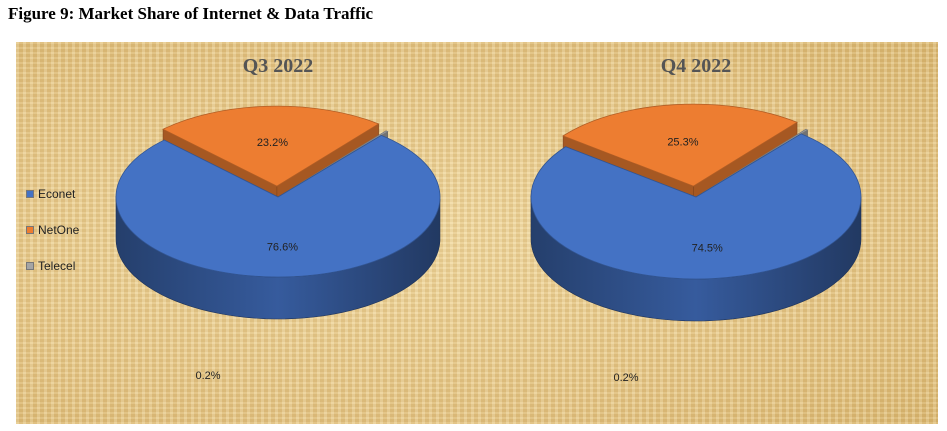  I want to click on data-label-econet: 76.6%, so click(282, 248).